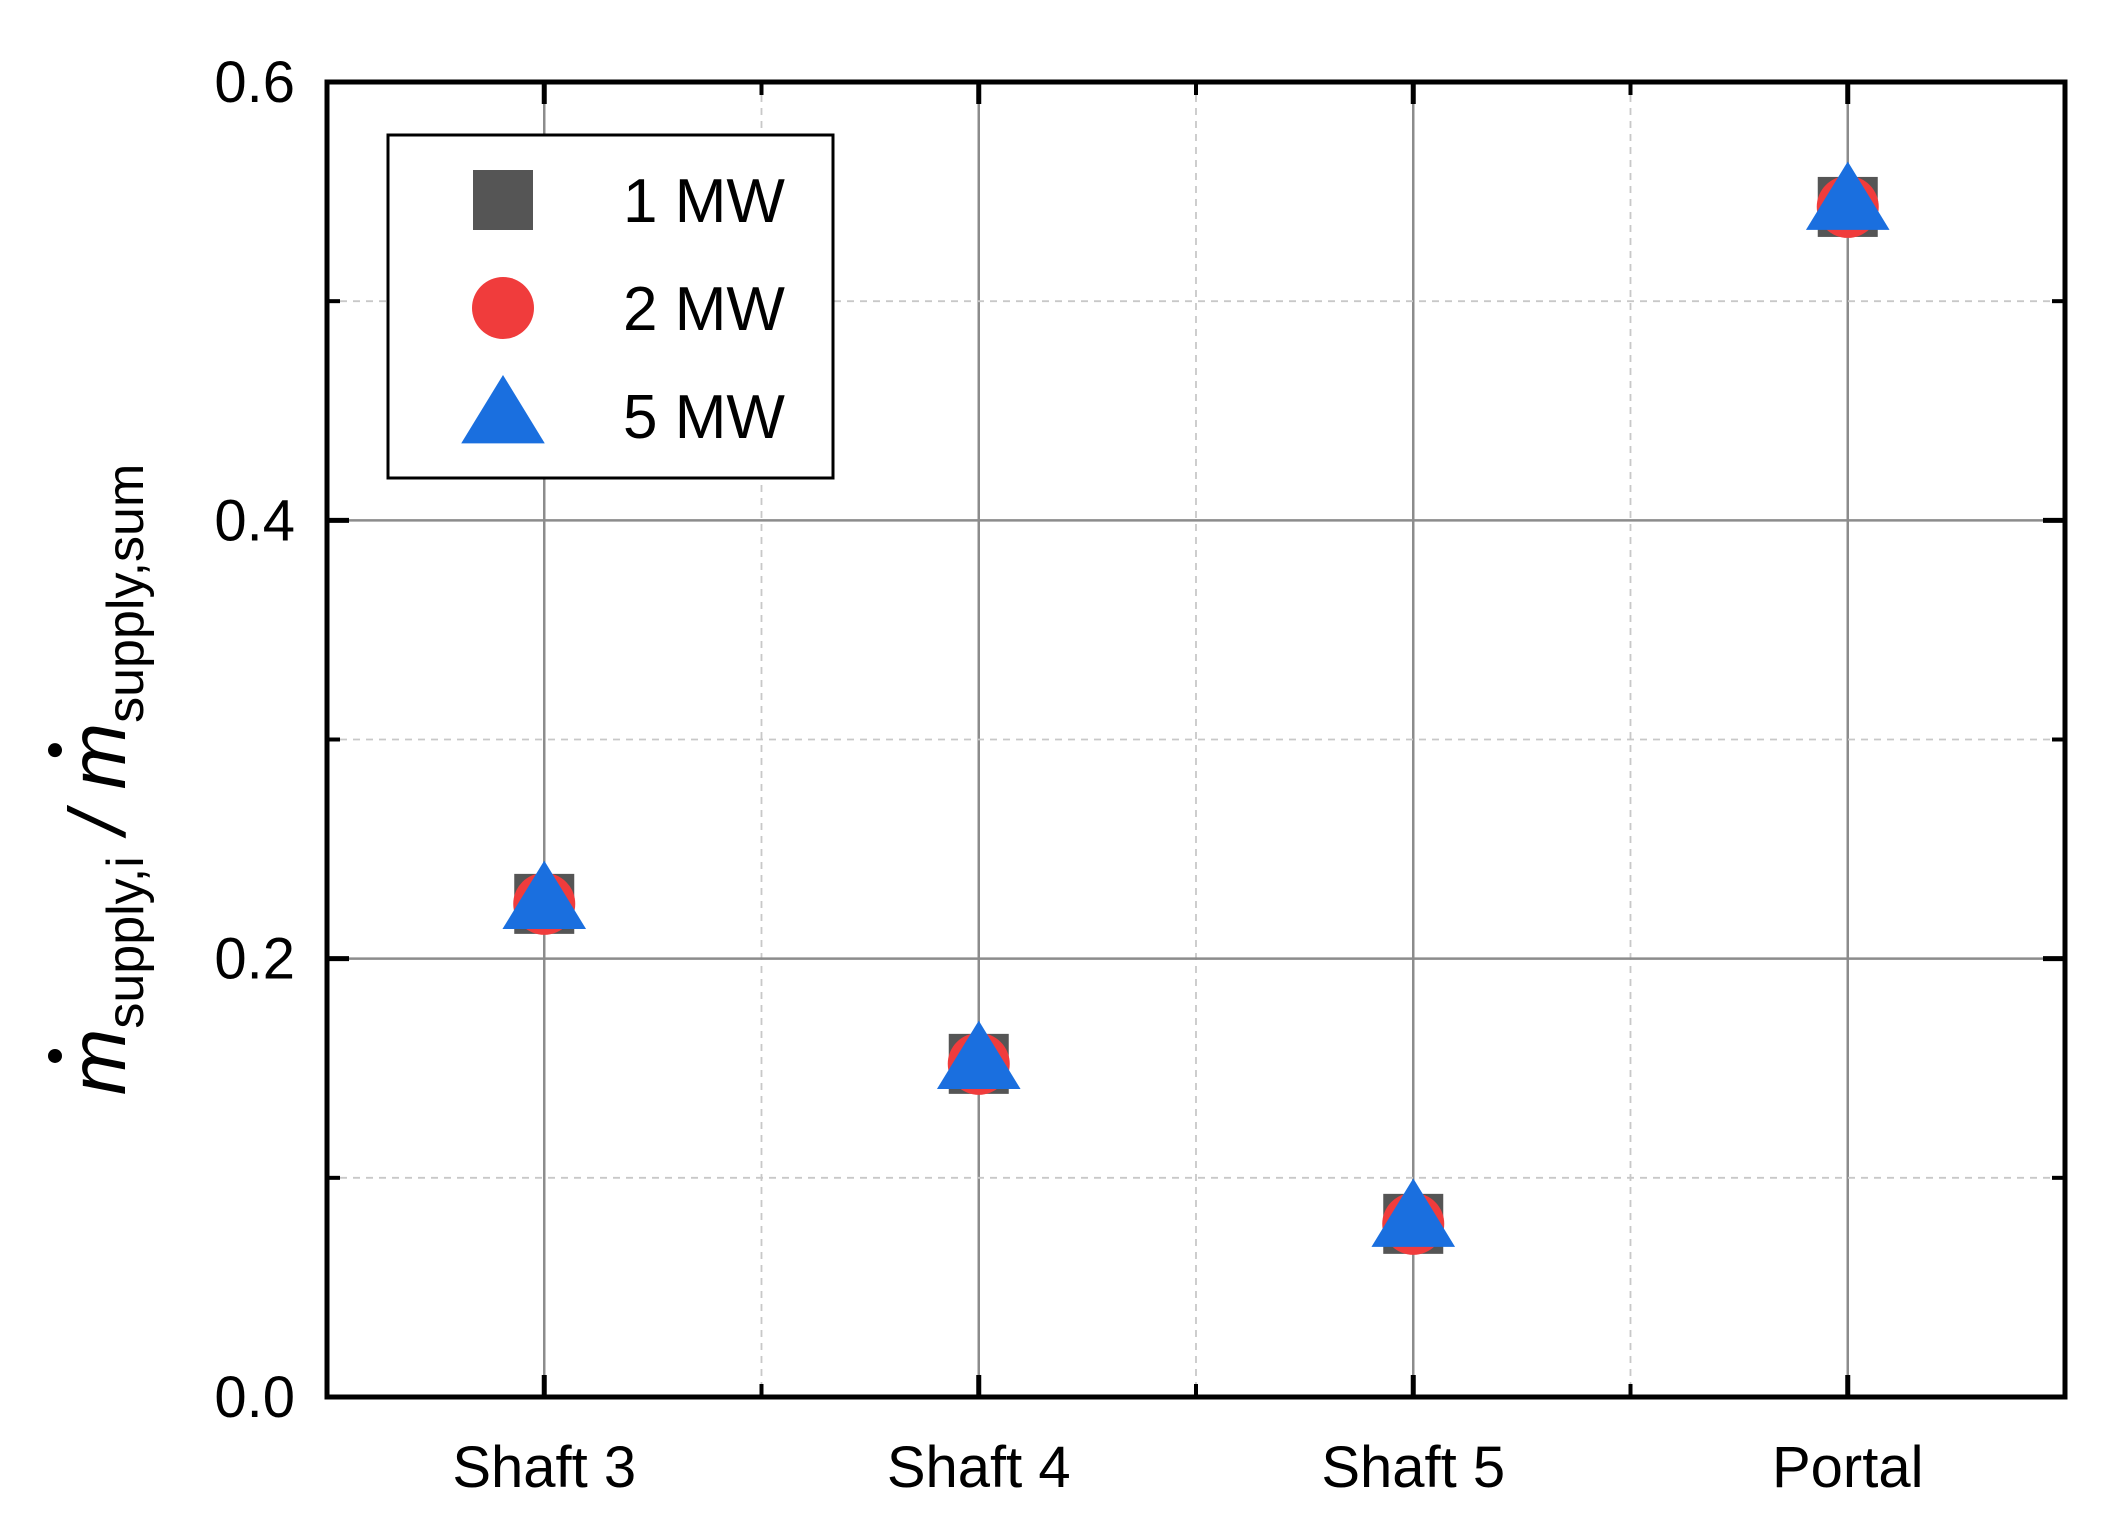 The image size is (2101, 1527). I want to click on ylabel-denominator-sub: supply,sum, so click(126, 593).